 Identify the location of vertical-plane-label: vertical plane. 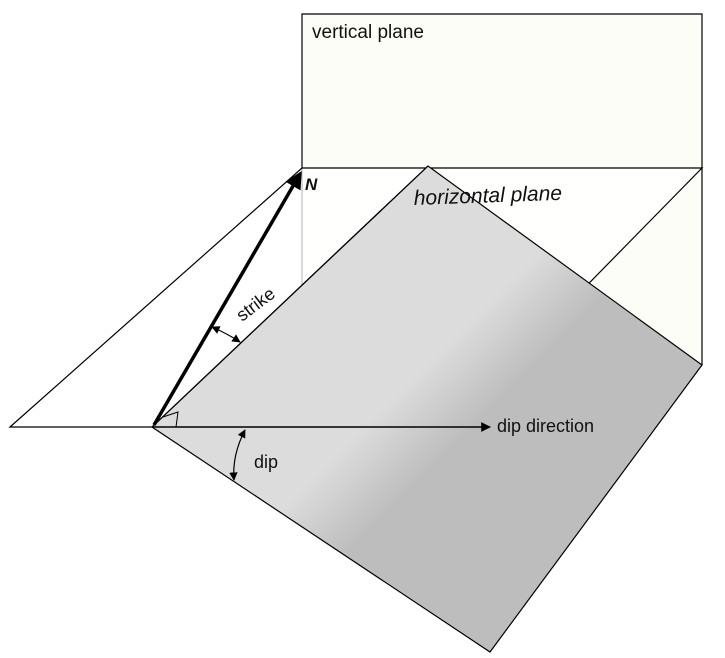
(368, 32).